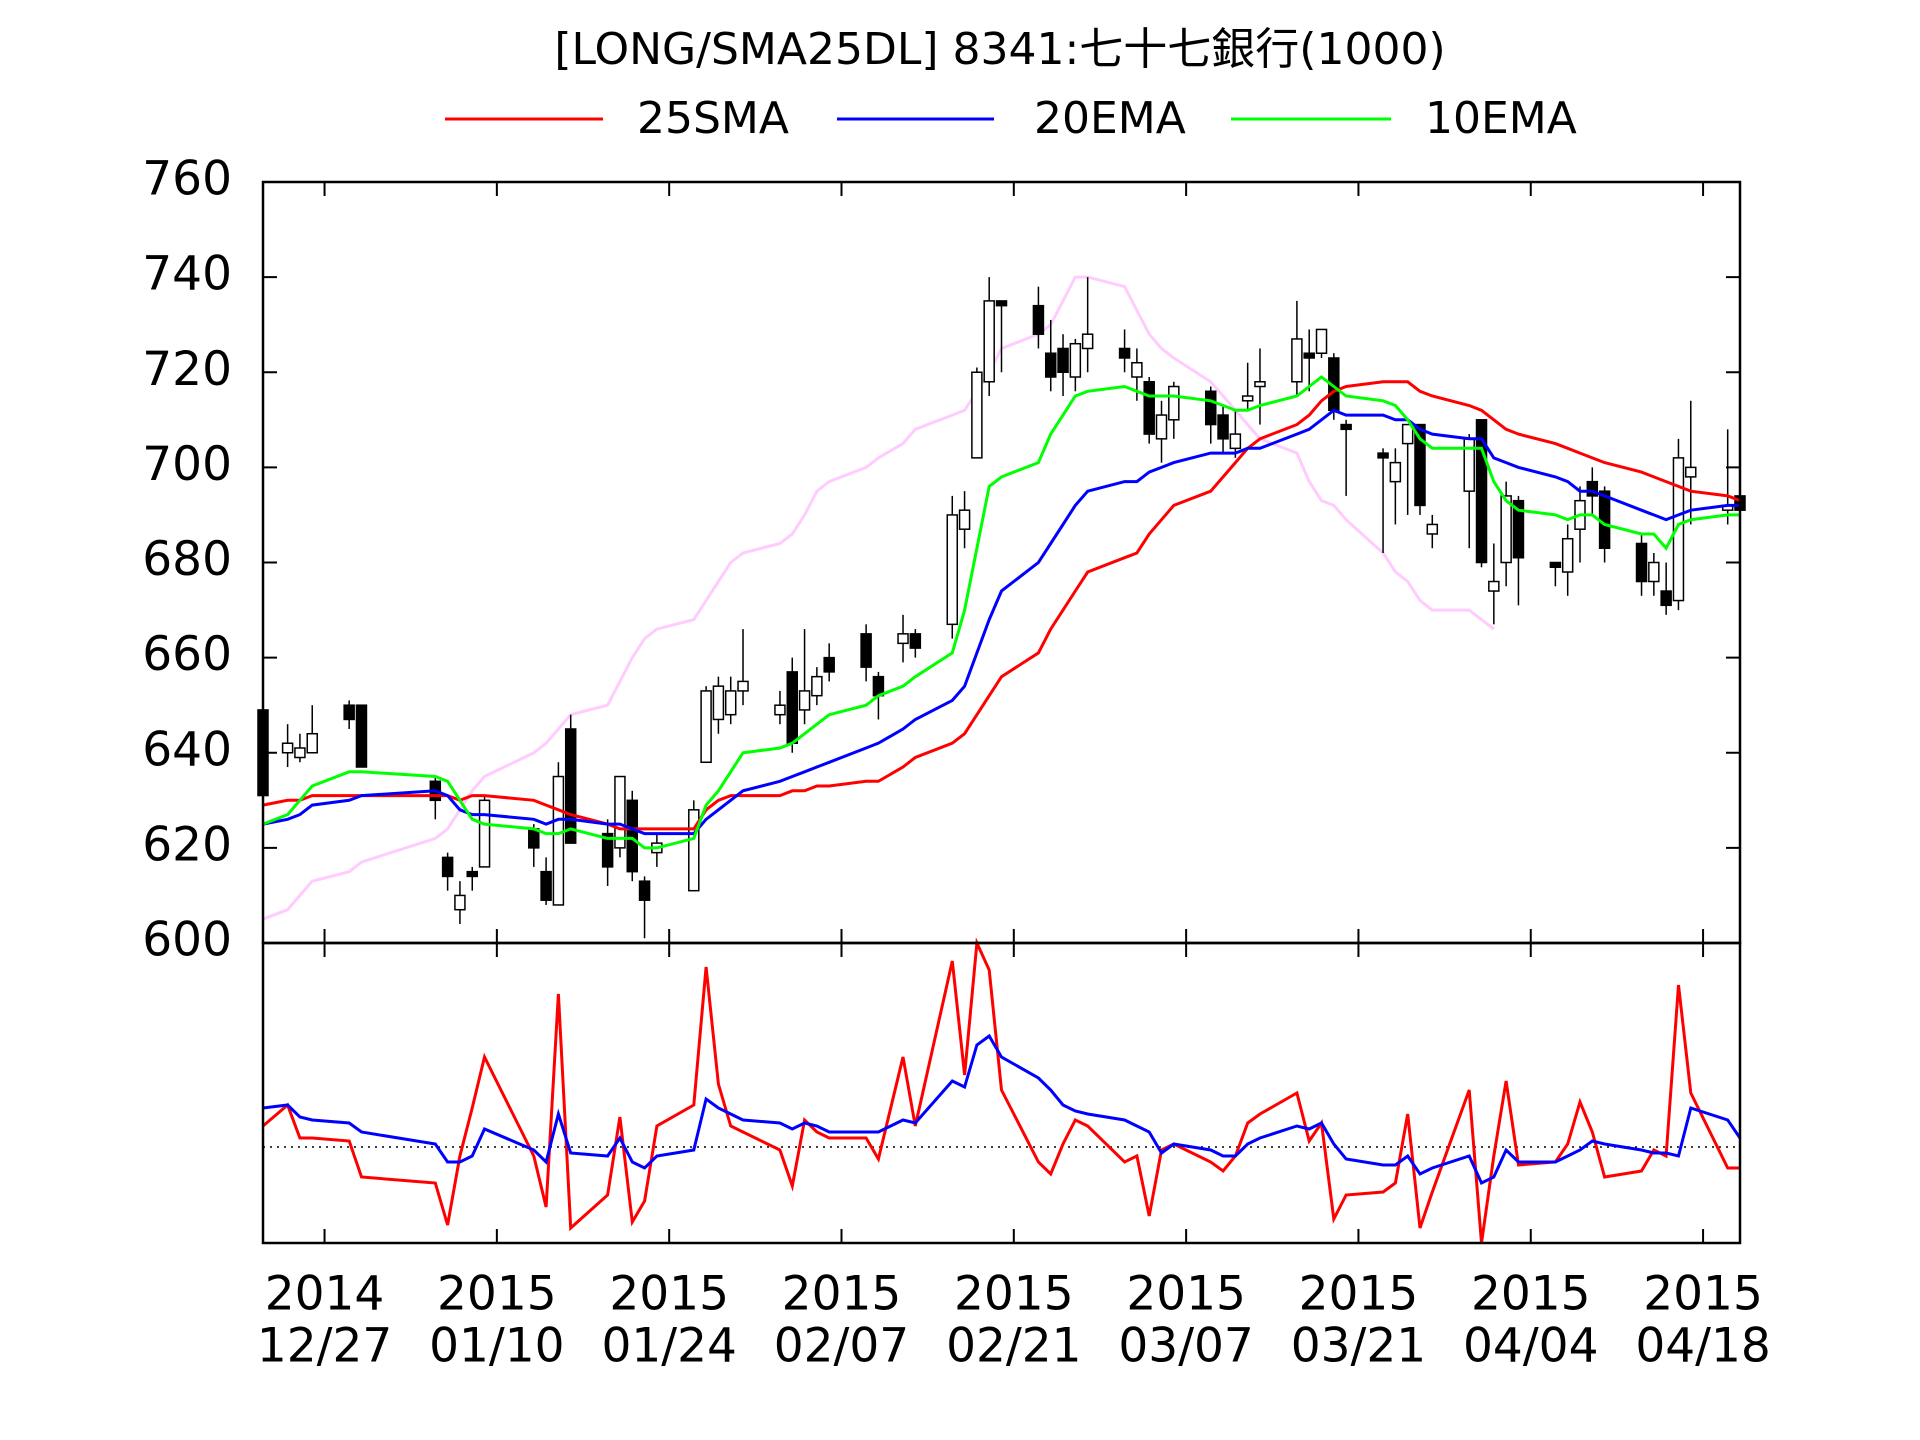 The width and height of the screenshot is (1920, 1440). Describe the element at coordinates (1110, 118) in the screenshot. I see `legend-label: 20EMA` at that location.